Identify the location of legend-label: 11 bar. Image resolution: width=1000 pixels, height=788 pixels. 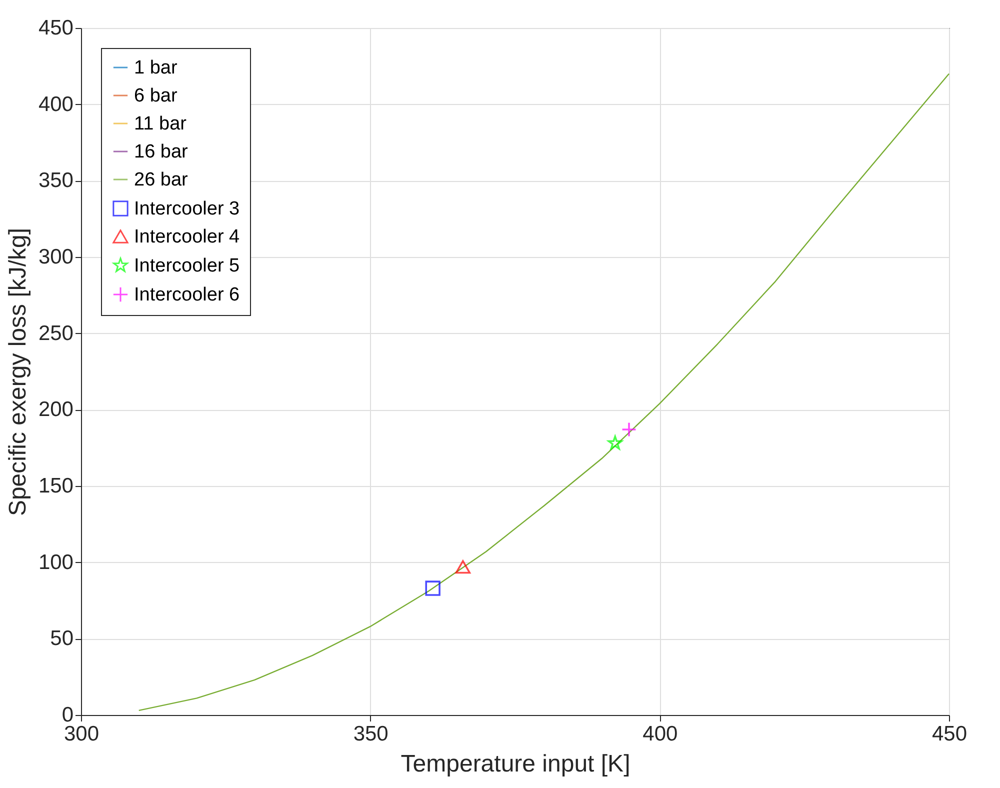
(161, 124).